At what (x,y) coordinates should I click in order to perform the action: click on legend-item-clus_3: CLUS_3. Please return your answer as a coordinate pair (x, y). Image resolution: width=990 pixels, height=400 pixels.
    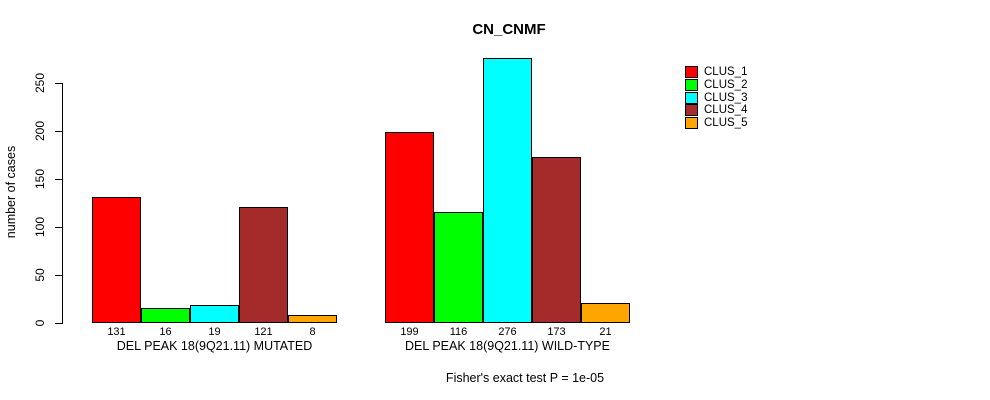
    Looking at the image, I should click on (716, 97).